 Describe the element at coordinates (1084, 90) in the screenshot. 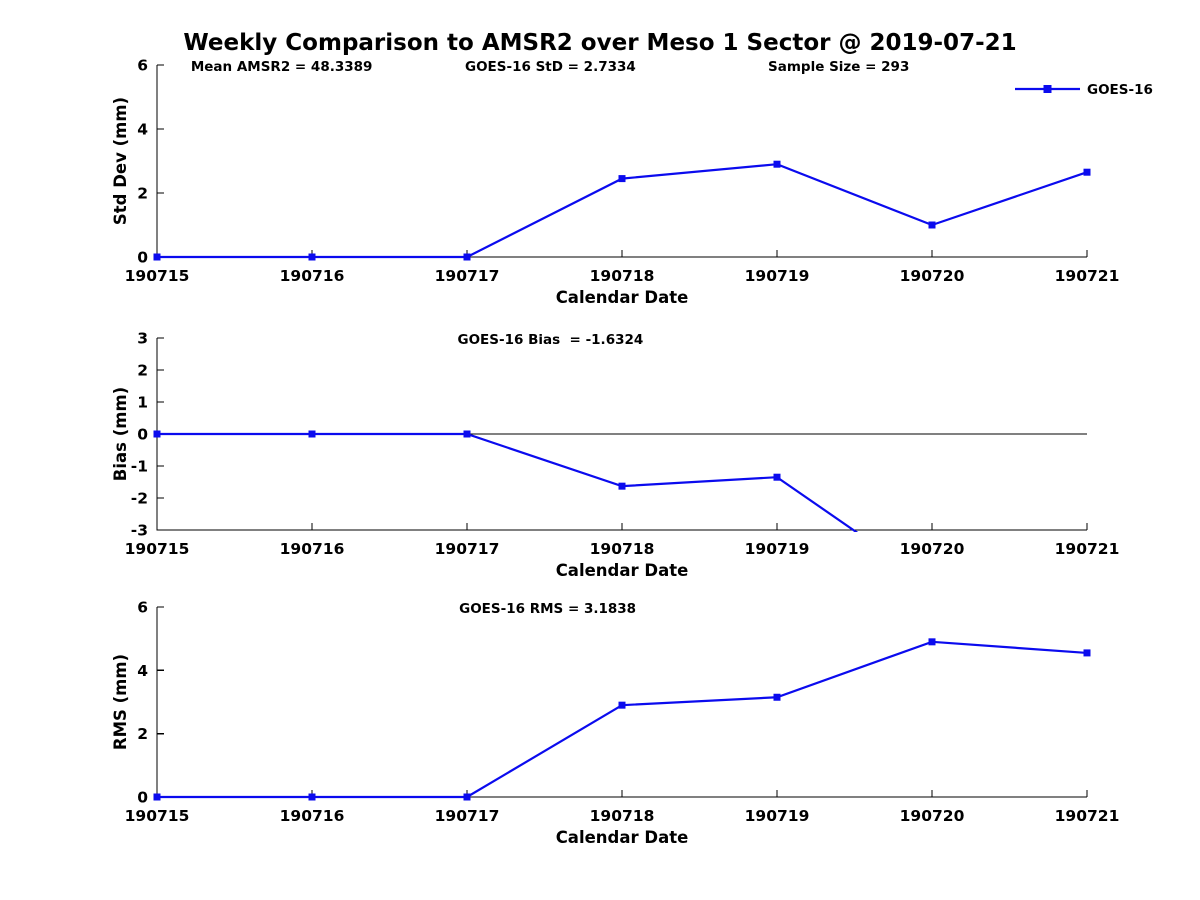

I see `legend: GOES-16` at that location.